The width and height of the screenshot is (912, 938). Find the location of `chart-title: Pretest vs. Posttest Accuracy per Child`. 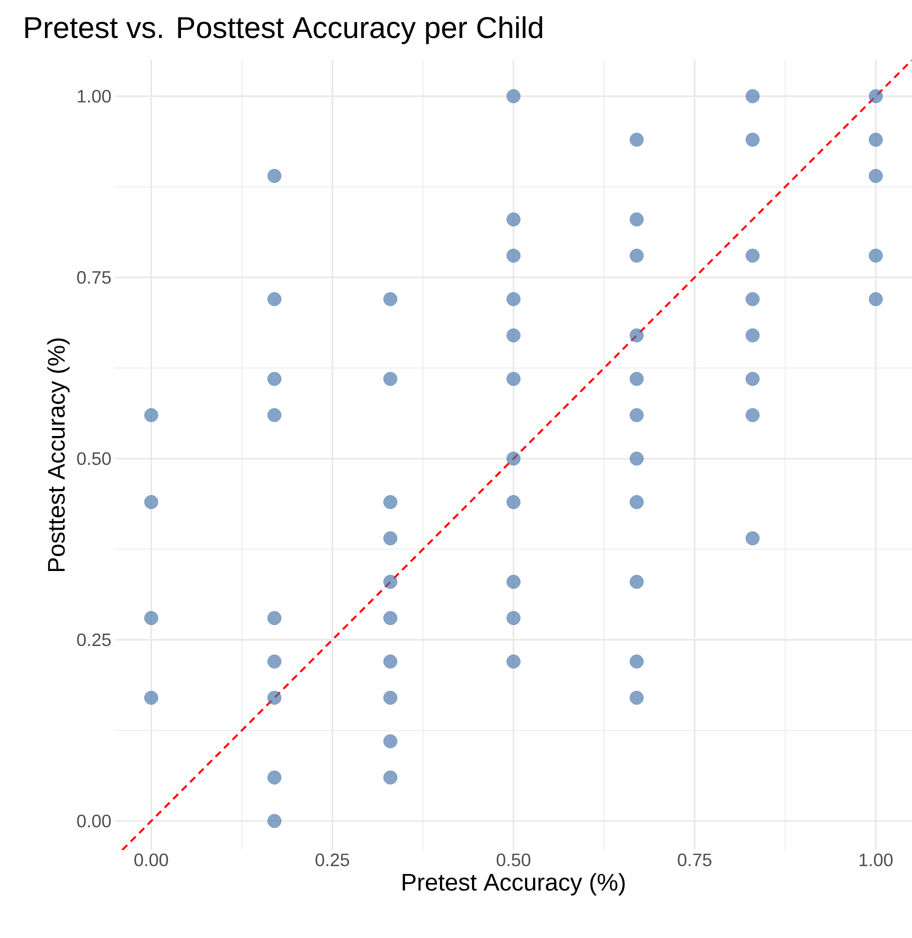

chart-title: Pretest vs. Posttest Accuracy per Child is located at coordinates (283, 30).